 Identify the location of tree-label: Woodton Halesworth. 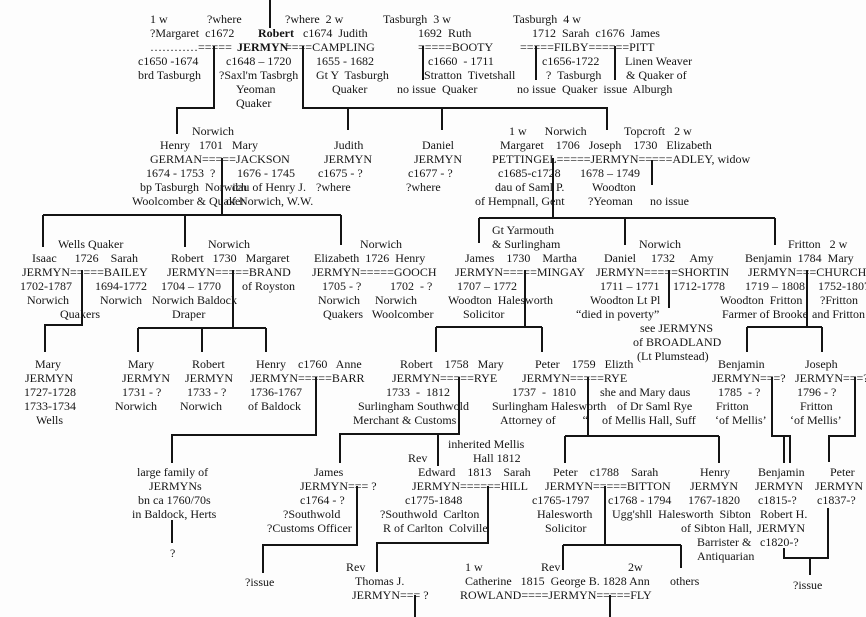
(501, 300).